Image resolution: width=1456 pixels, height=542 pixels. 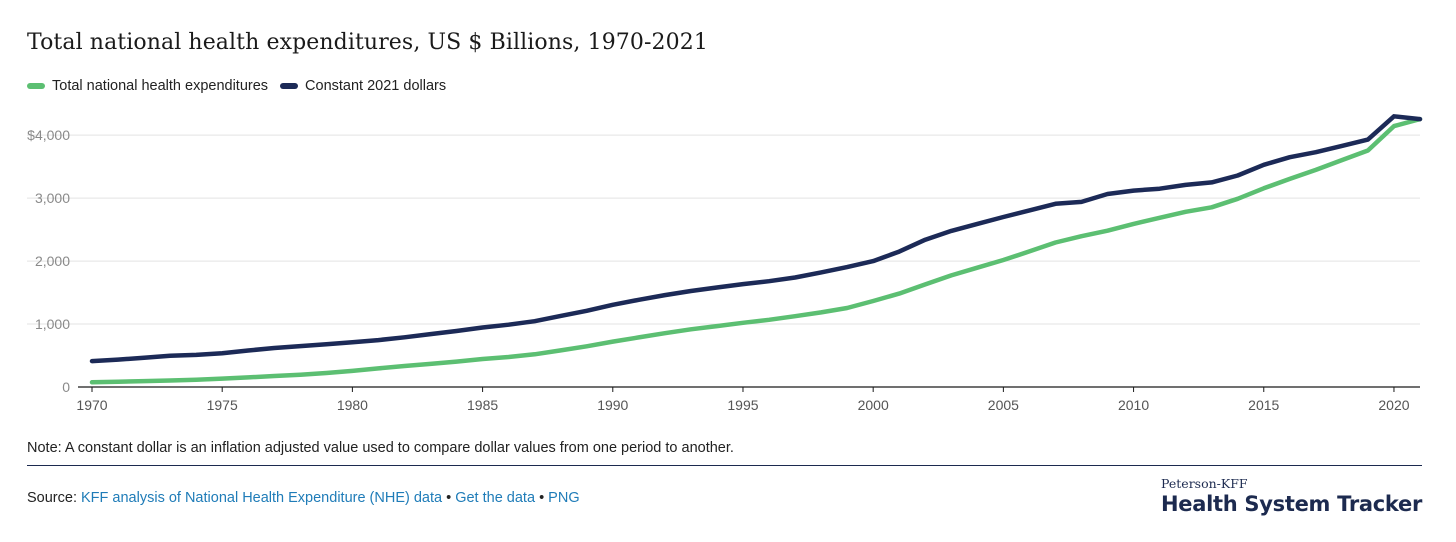 I want to click on legend-swatch-constant, so click(x=289, y=86).